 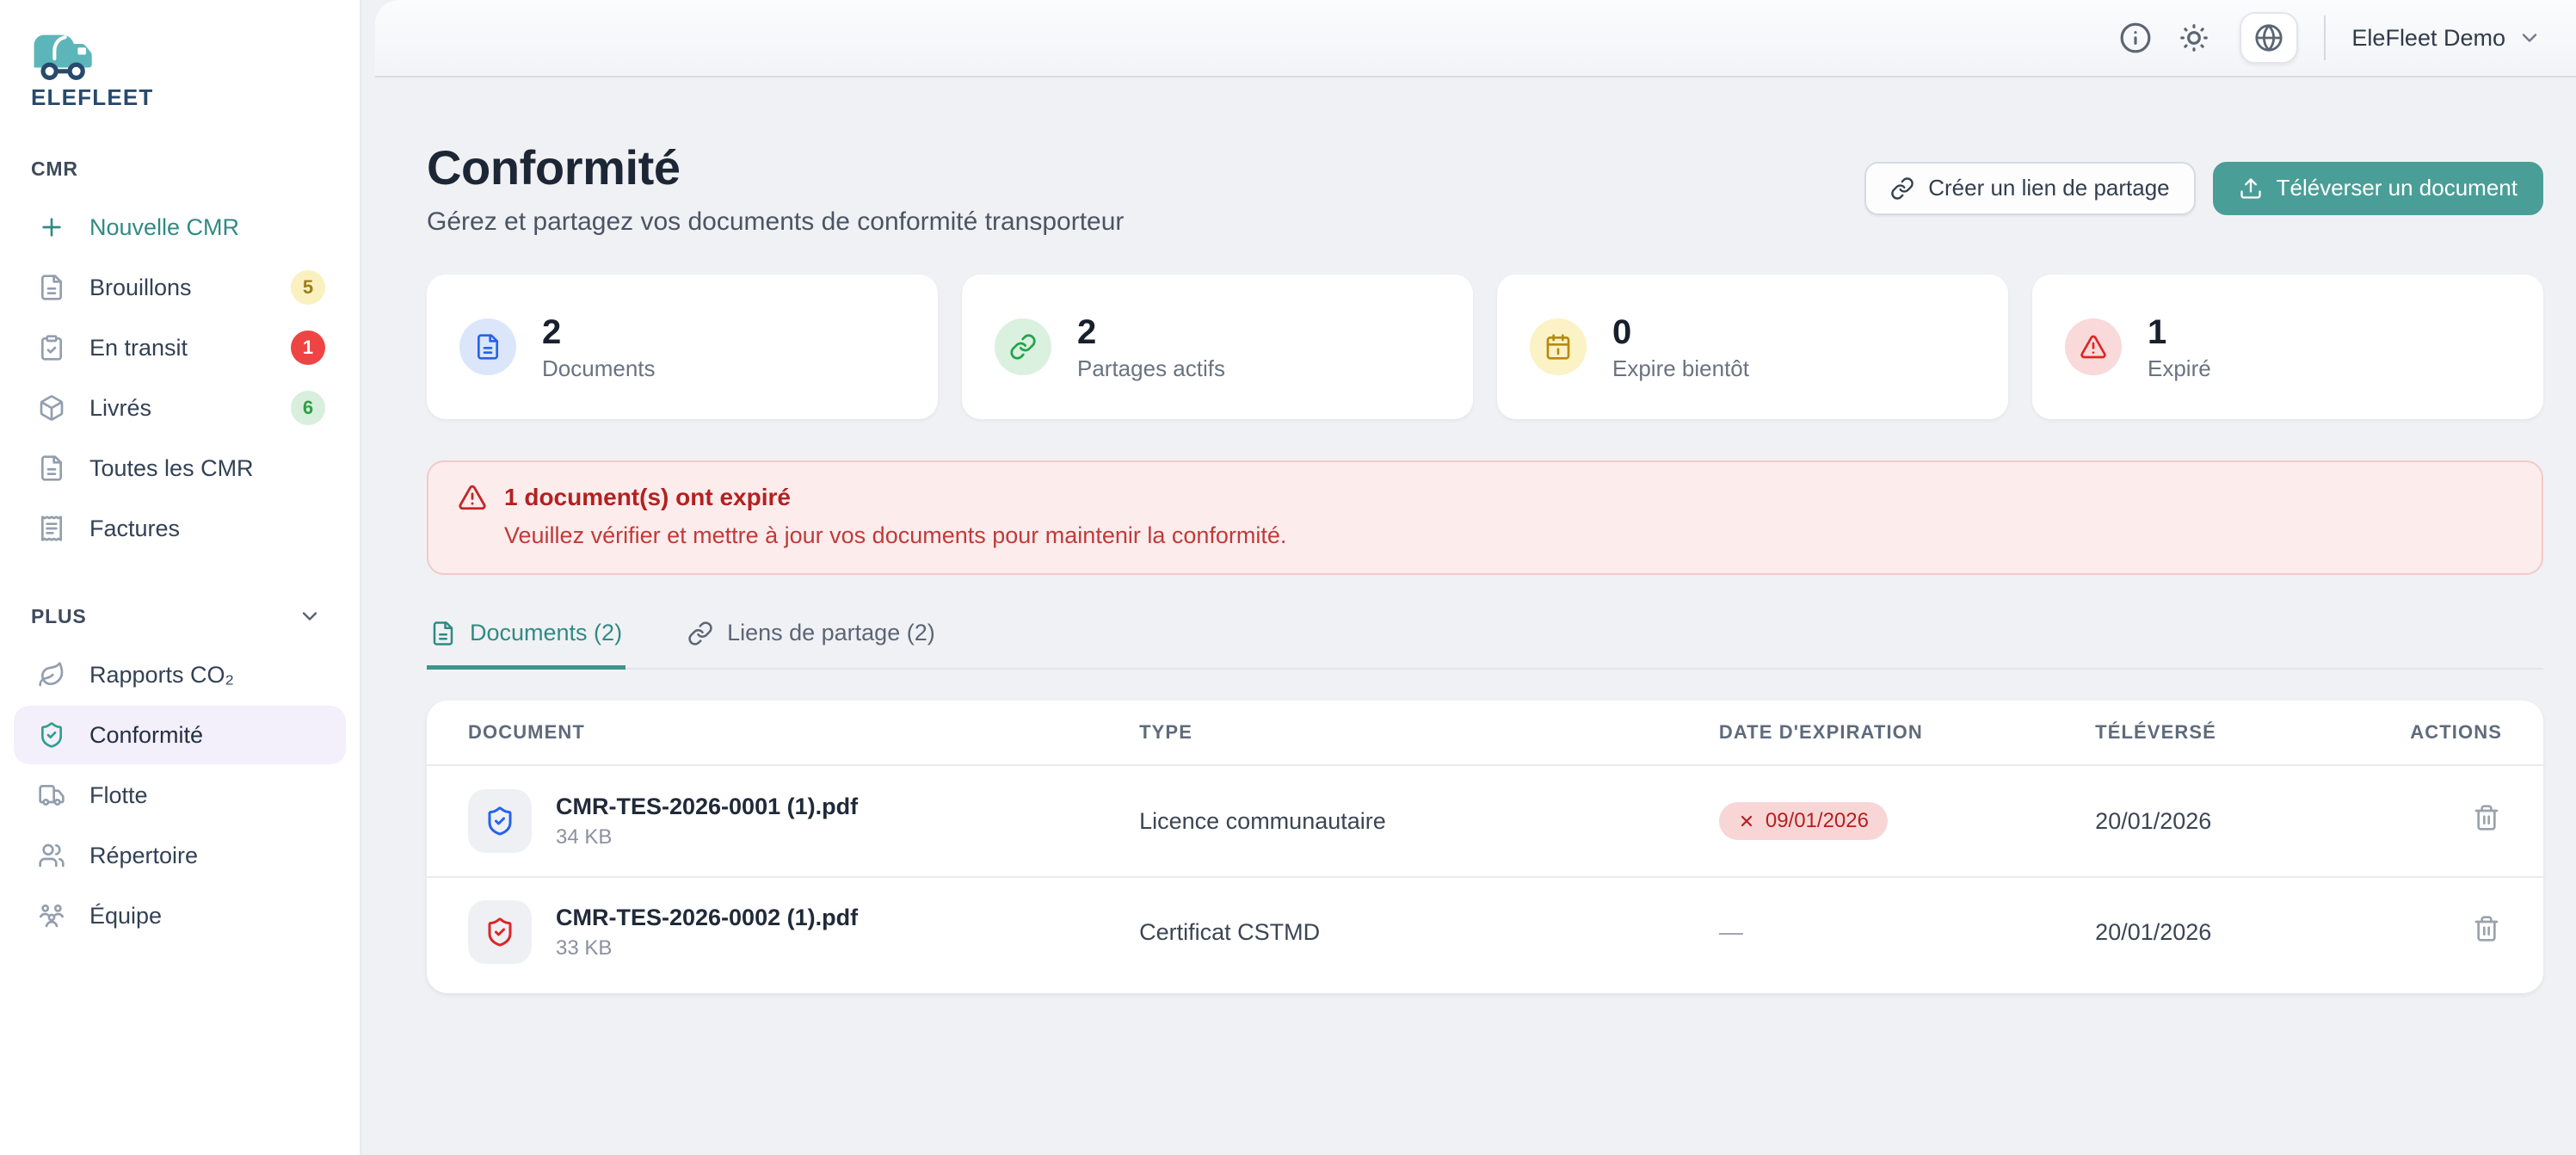 I want to click on sidebar-item-flotte: Flotte, so click(x=180, y=795).